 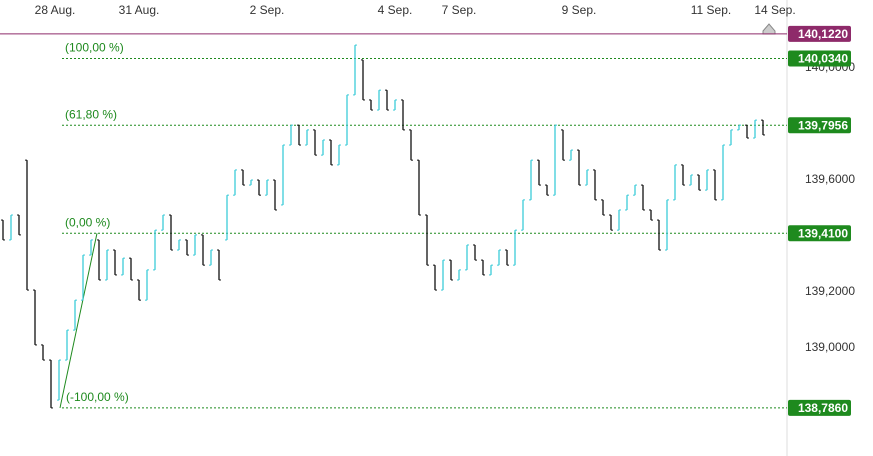 I want to click on last-price-box, so click(x=819, y=33).